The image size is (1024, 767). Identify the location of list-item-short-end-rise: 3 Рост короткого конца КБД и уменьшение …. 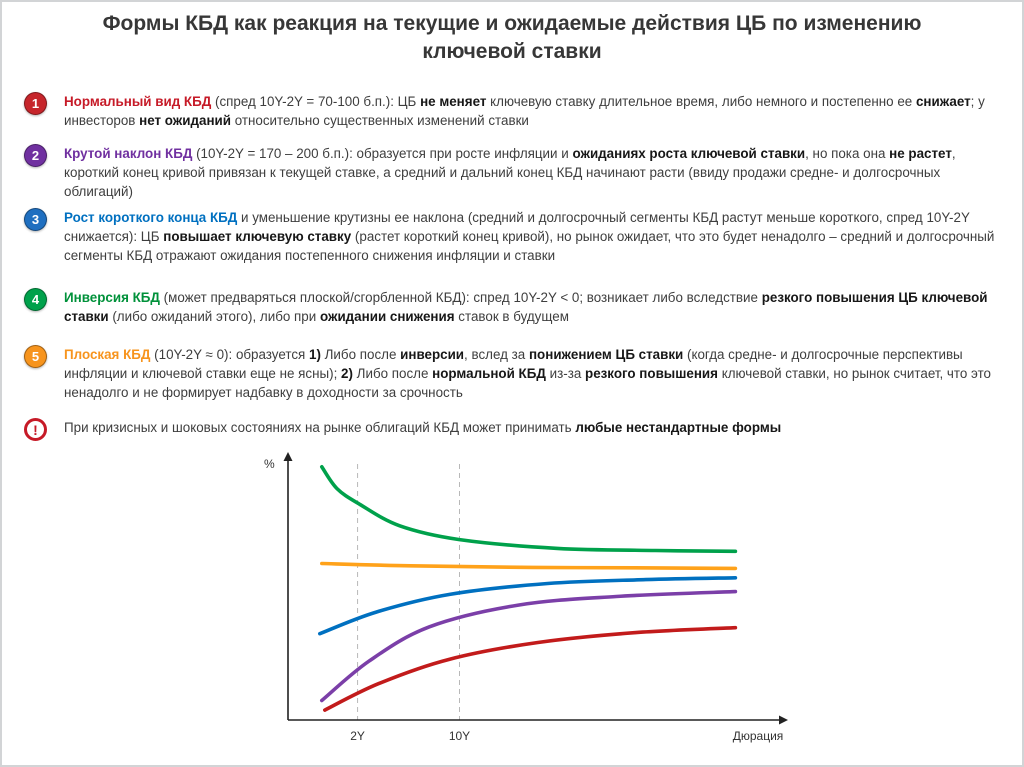
(511, 236).